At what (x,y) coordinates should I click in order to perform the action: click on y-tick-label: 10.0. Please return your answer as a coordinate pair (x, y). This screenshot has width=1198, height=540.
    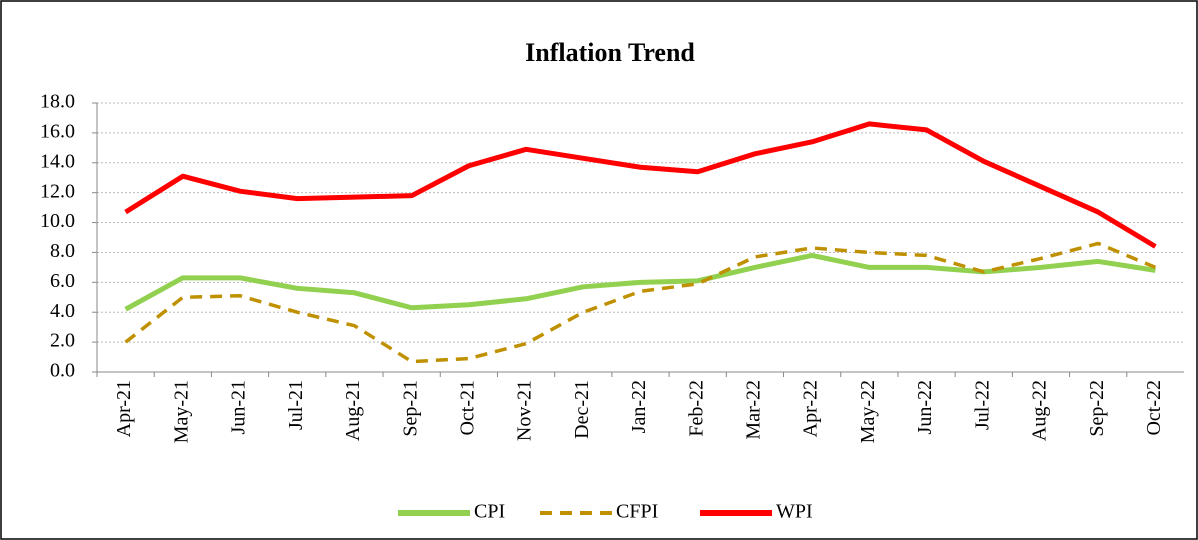
    Looking at the image, I should click on (57, 221).